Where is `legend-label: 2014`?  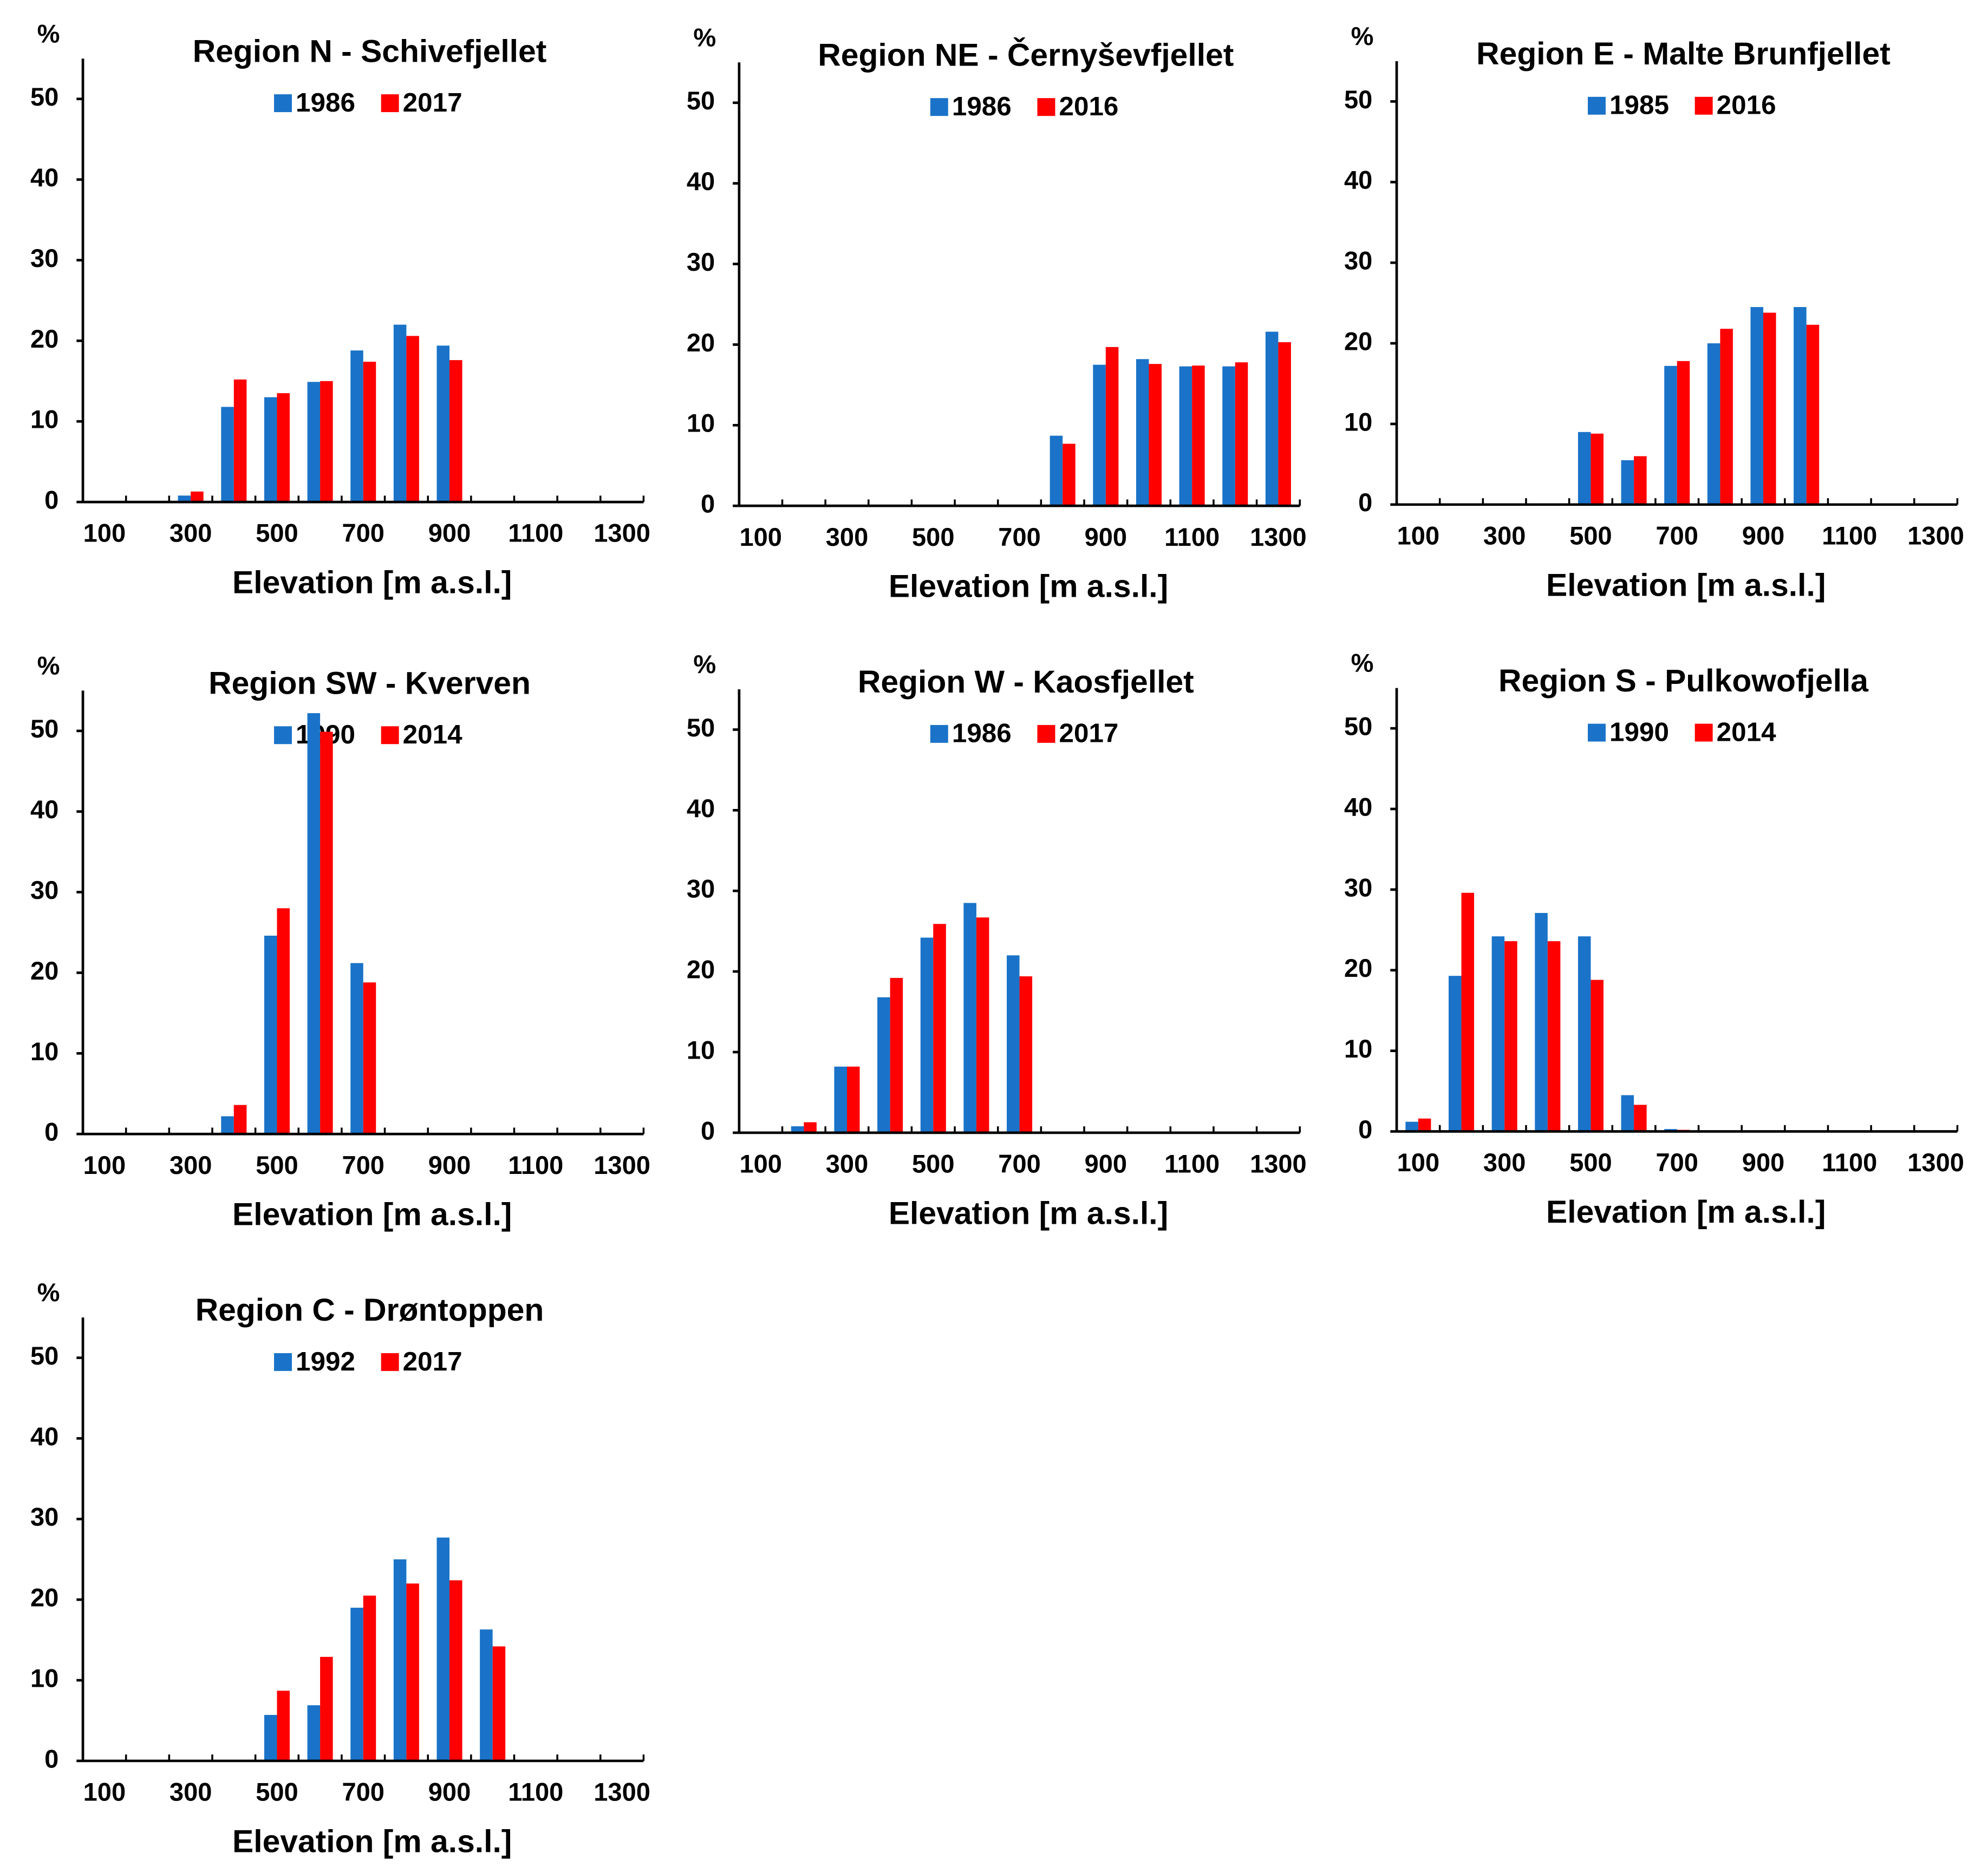 legend-label: 2014 is located at coordinates (432, 734).